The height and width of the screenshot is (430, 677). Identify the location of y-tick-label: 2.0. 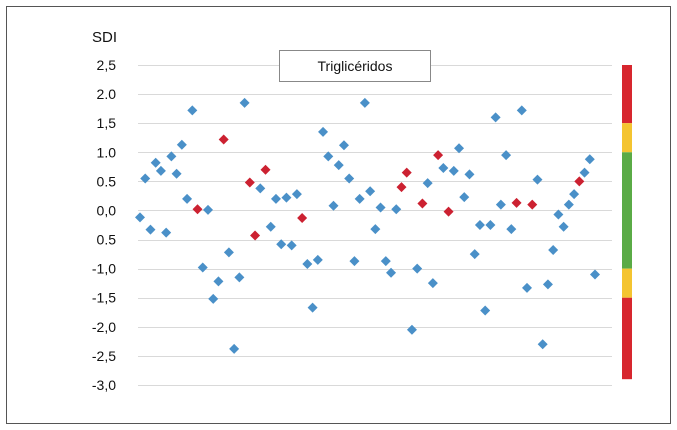
(107, 94).